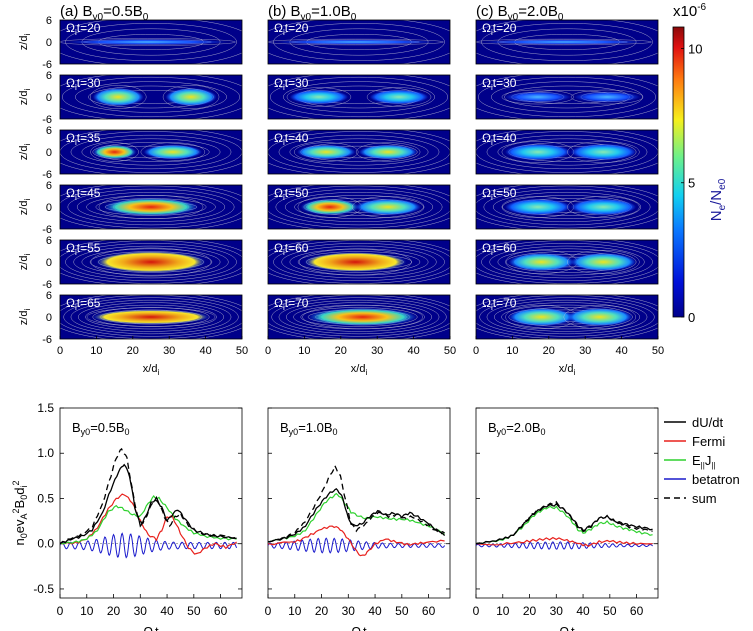 The height and width of the screenshot is (631, 753). What do you see at coordinates (16, 510) in the screenshot?
I see `y-label-part: 2` at bounding box center [16, 510].